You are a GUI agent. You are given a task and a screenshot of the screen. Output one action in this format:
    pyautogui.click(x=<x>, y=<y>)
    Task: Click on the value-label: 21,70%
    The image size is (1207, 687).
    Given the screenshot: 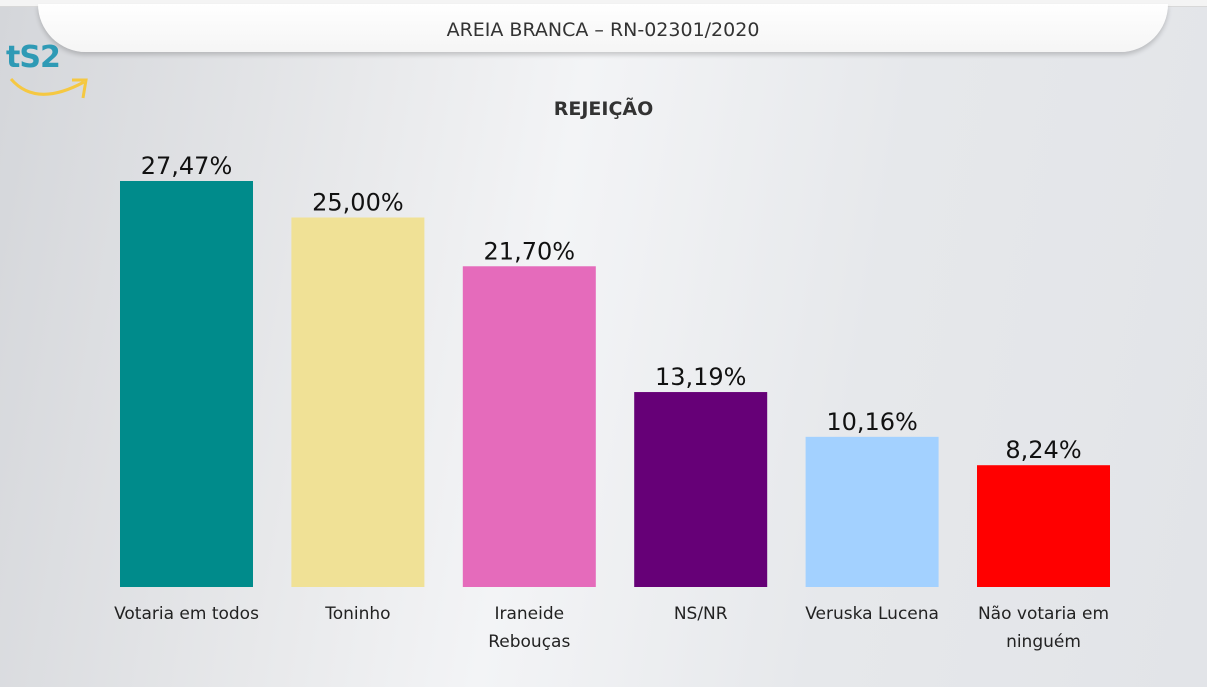 What is the action you would take?
    pyautogui.click(x=530, y=251)
    